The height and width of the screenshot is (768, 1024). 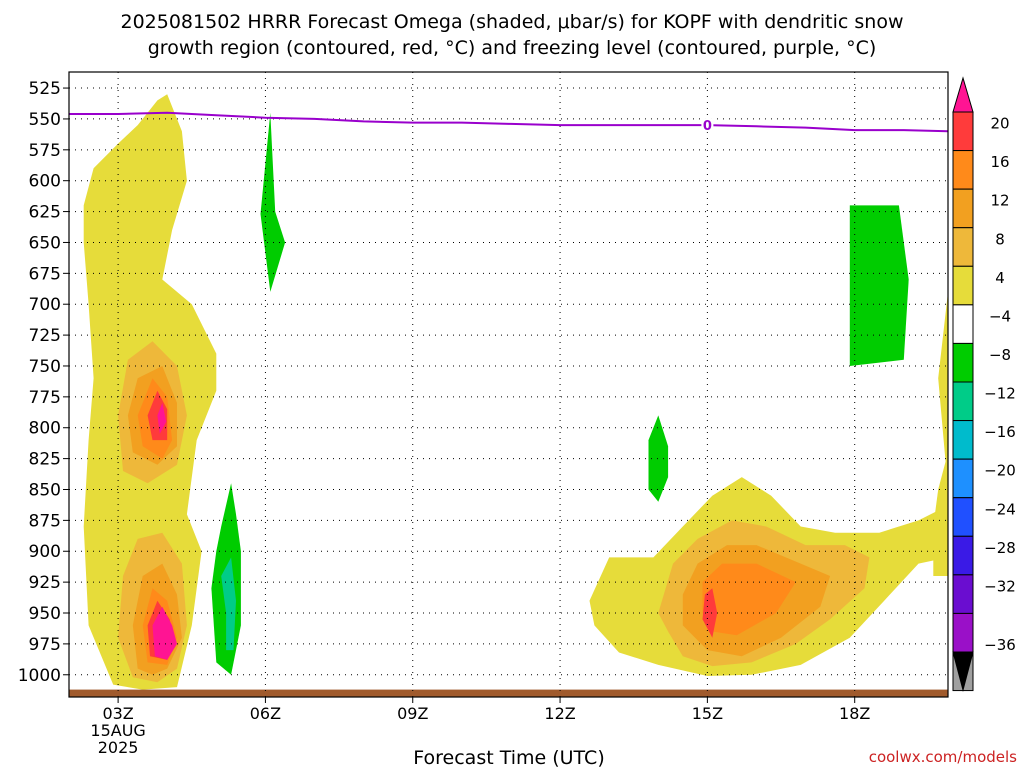 What do you see at coordinates (943, 757) in the screenshot?
I see `watermark: coolwx.com/models` at bounding box center [943, 757].